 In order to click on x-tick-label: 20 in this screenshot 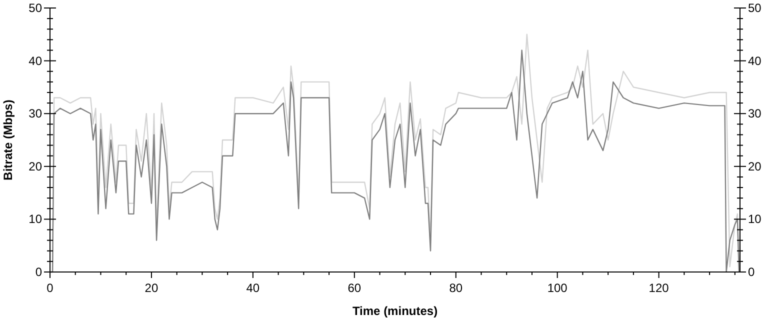, I will do `click(151, 288)`.